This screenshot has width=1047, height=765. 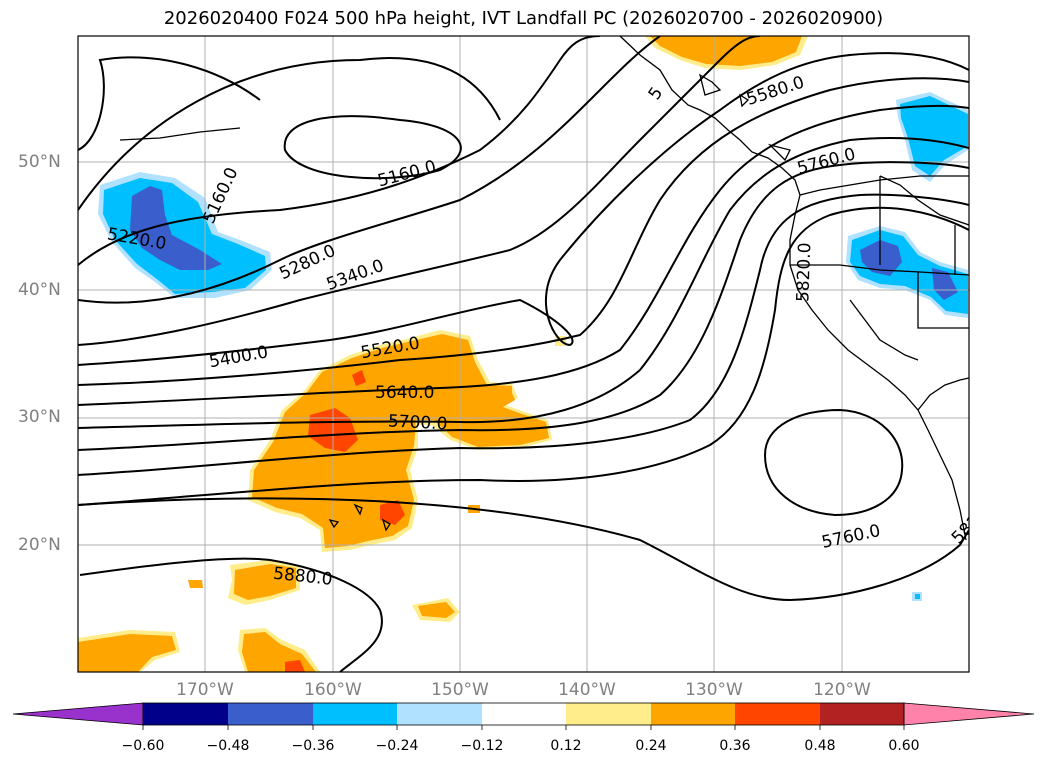 I want to click on colorbar-tick-label: −0.48, so click(x=228, y=746).